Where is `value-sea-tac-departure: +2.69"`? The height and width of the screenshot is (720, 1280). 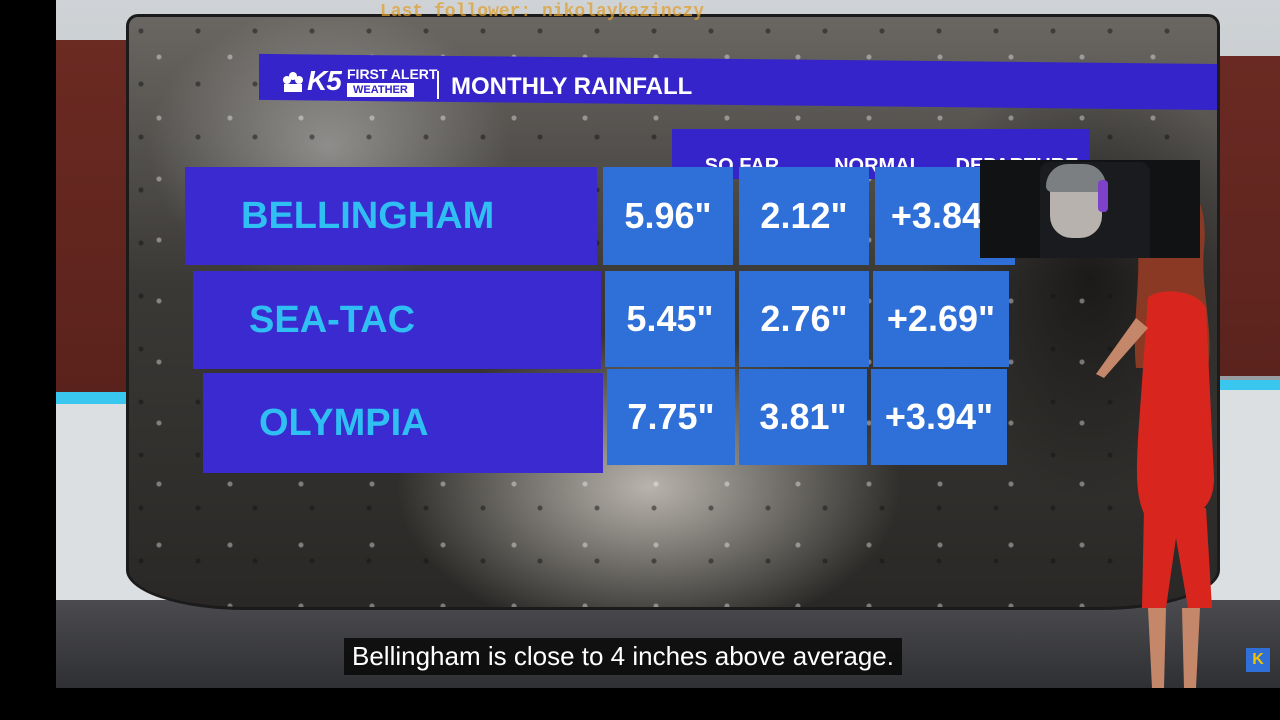 value-sea-tac-departure: +2.69" is located at coordinates (941, 319).